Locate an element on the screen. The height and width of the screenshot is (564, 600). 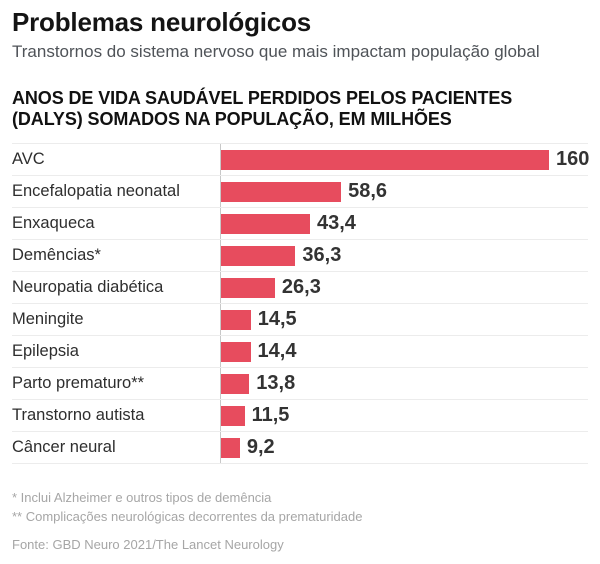
category-label: AVC is located at coordinates (28, 159).